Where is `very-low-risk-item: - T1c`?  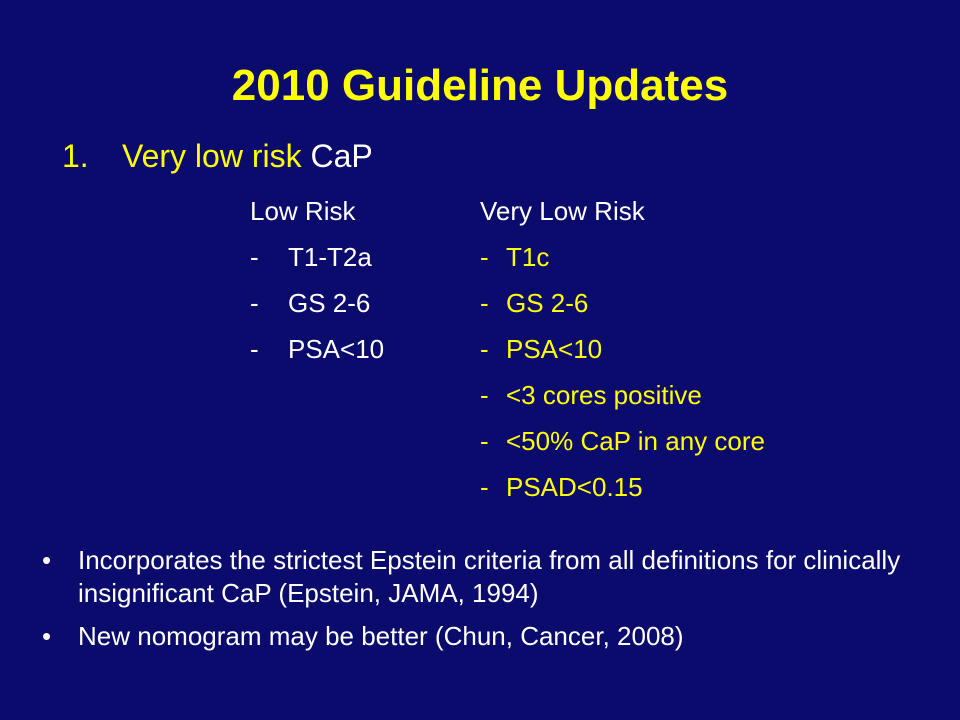 very-low-risk-item: - T1c is located at coordinates (622, 257).